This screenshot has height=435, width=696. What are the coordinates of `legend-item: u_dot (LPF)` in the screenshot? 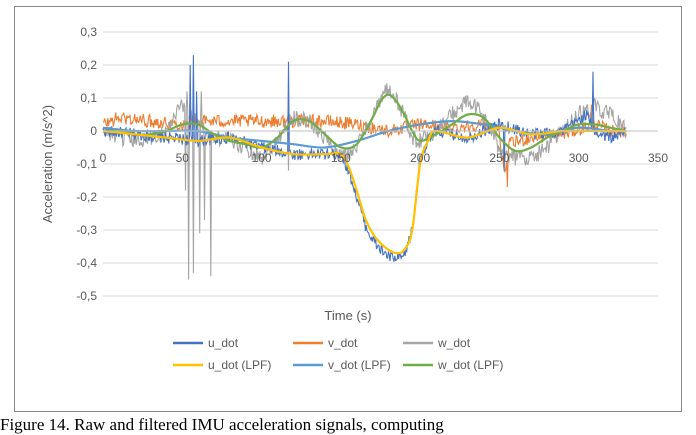 It's located at (222, 365).